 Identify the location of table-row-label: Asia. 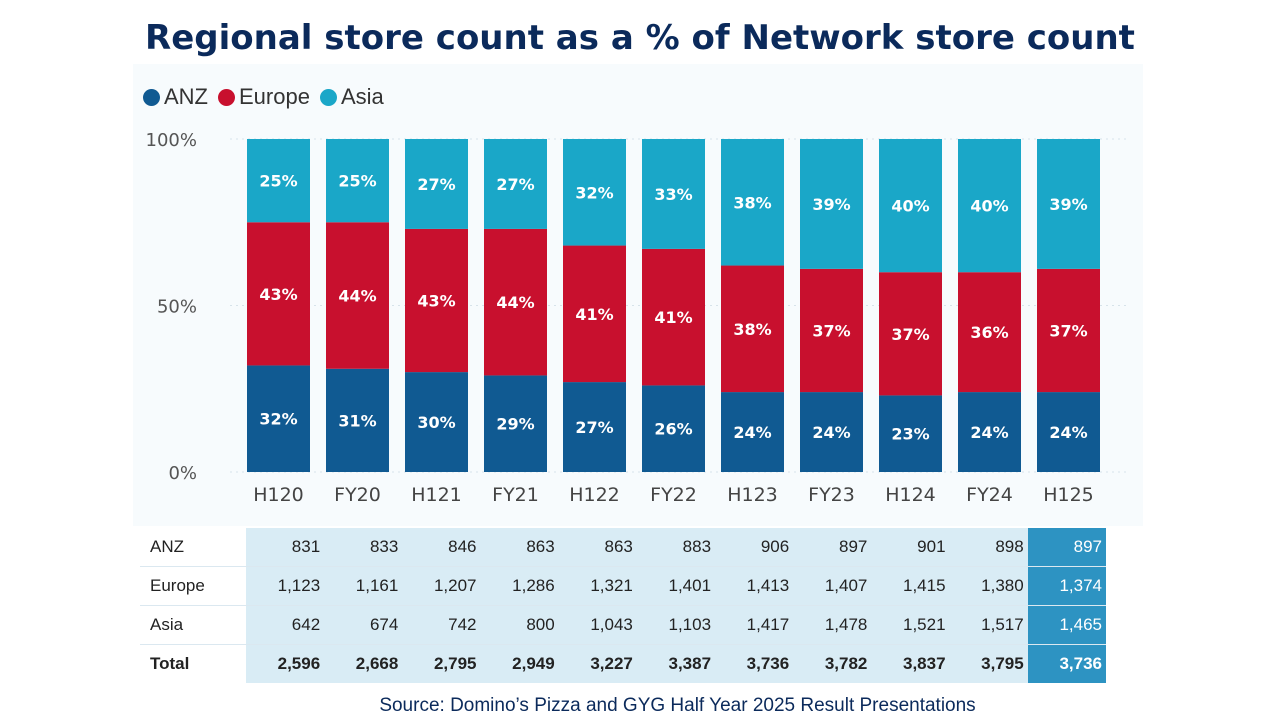
(193, 625).